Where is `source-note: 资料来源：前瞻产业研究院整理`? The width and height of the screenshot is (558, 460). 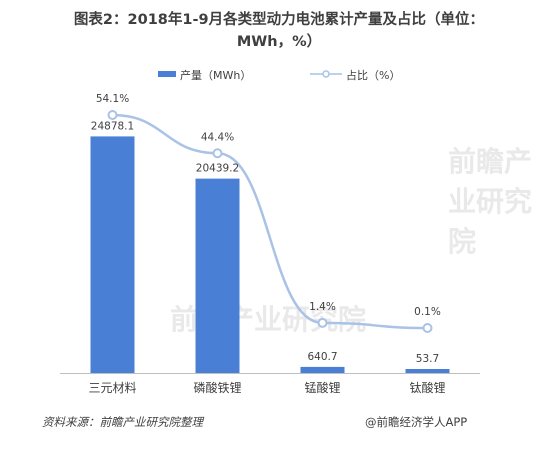
source-note: 资料来源：前瞻产业研究院整理 is located at coordinates (122, 422).